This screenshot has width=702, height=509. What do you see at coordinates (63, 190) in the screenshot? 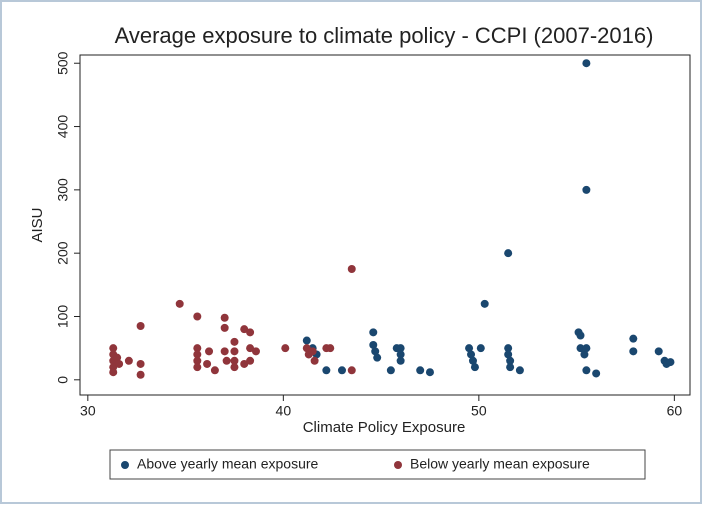
I see `y-tick-label: 300` at bounding box center [63, 190].